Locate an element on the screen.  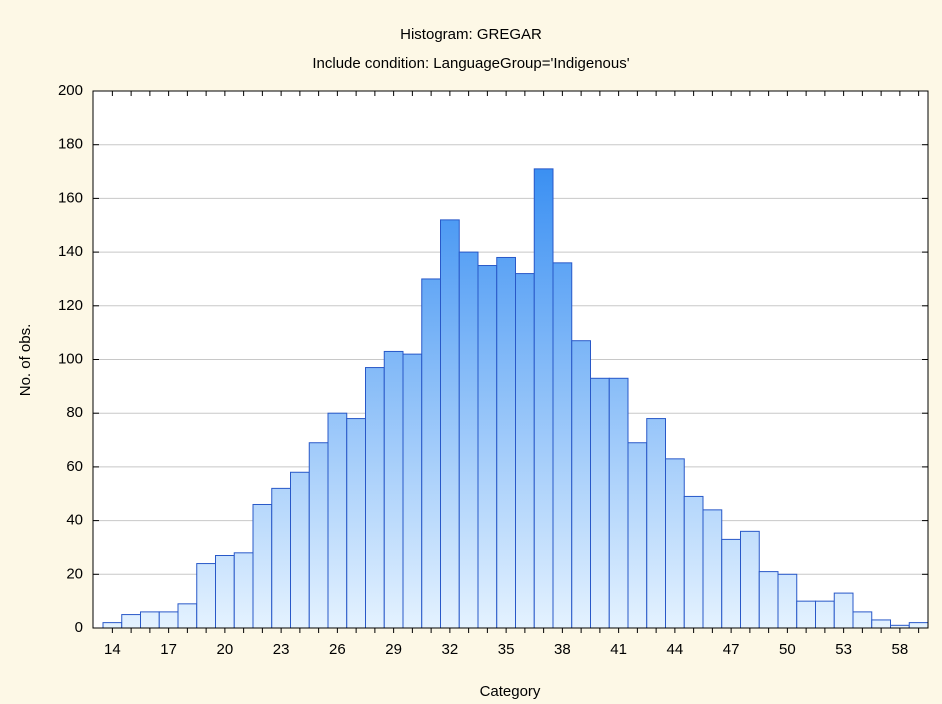
y-tick-label: 0 is located at coordinates (79, 627).